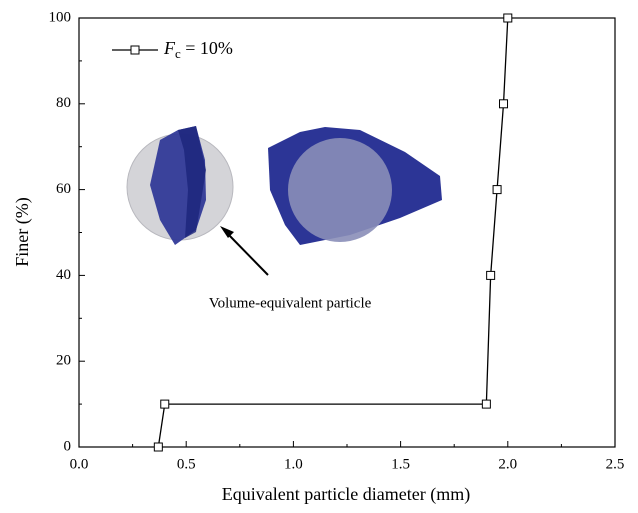  Describe the element at coordinates (135, 50) in the screenshot. I see `legend-marker` at that location.